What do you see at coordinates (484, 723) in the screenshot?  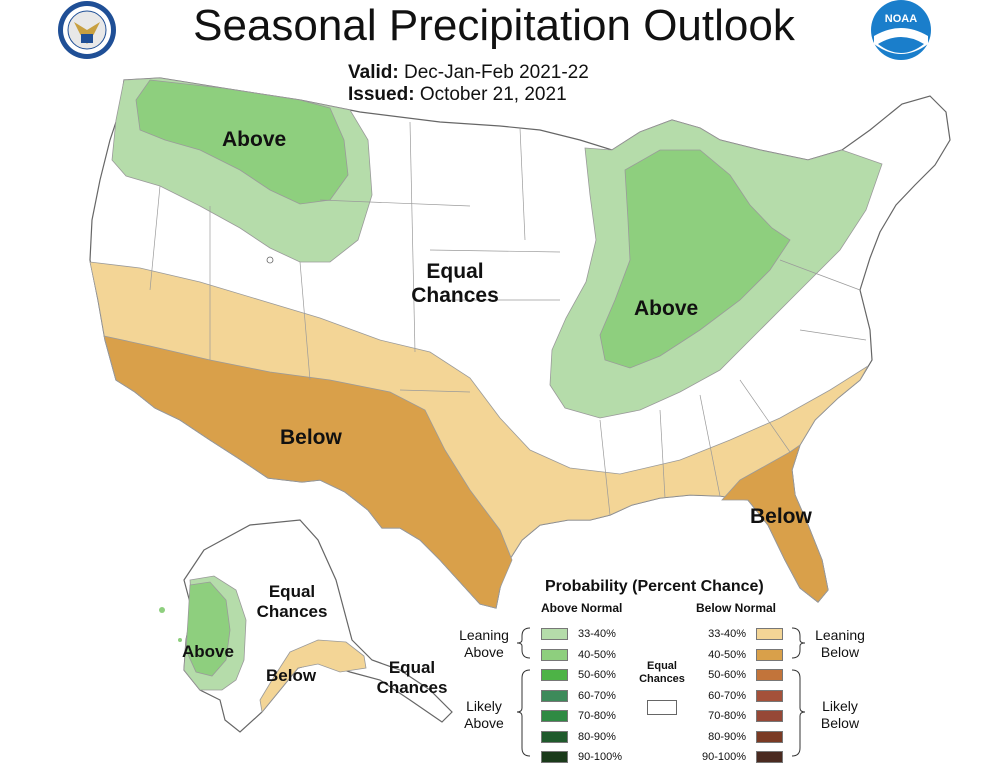 I see `legend-likely-above-line2: Above` at bounding box center [484, 723].